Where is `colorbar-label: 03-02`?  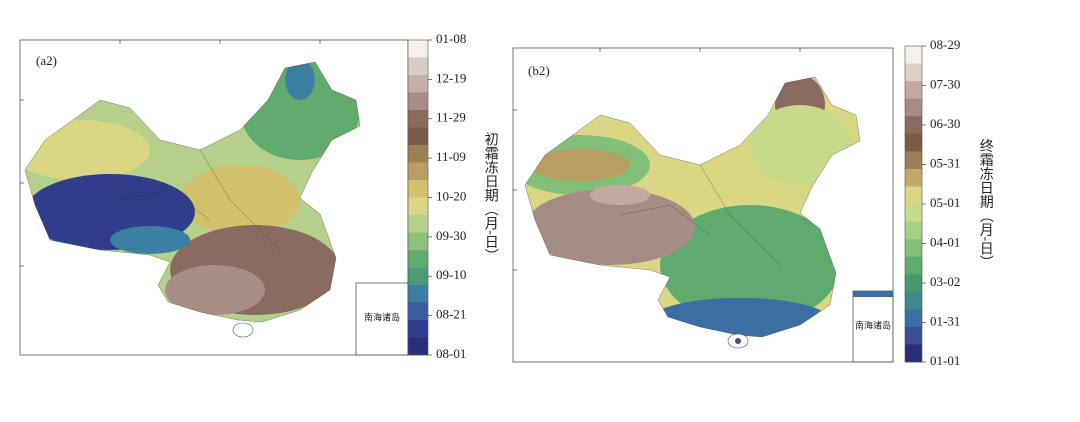
colorbar-label: 03-02 is located at coordinates (945, 281).